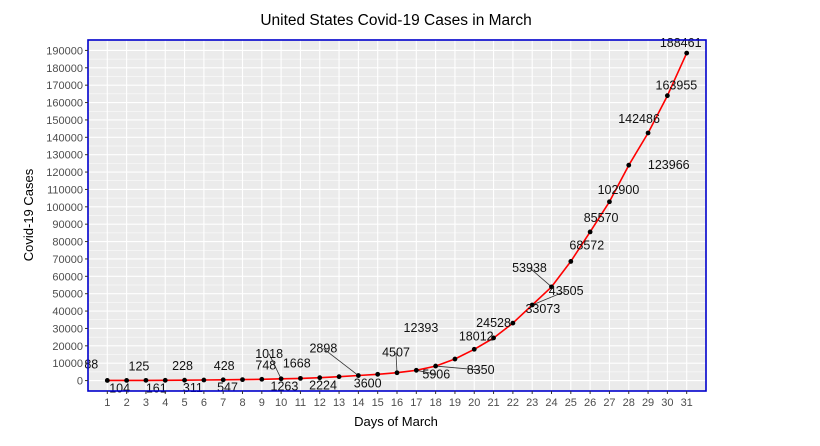 Image resolution: width=820 pixels, height=446 pixels. Describe the element at coordinates (165, 403) in the screenshot. I see `x-tick-label: 4` at that location.